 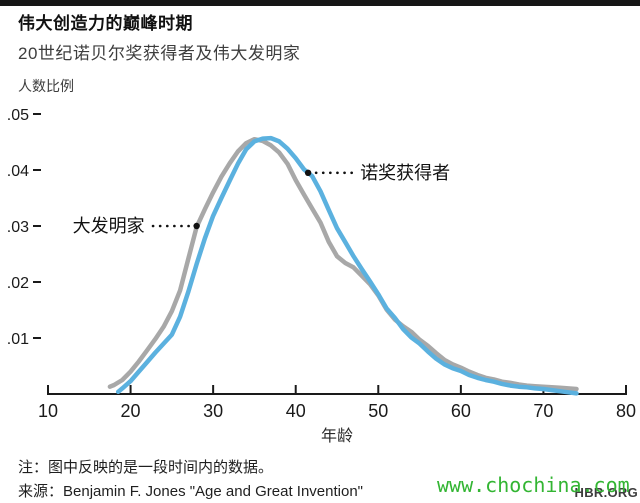 What do you see at coordinates (109, 226) in the screenshot?
I see `series-label-大发明家: 大发明家` at bounding box center [109, 226].